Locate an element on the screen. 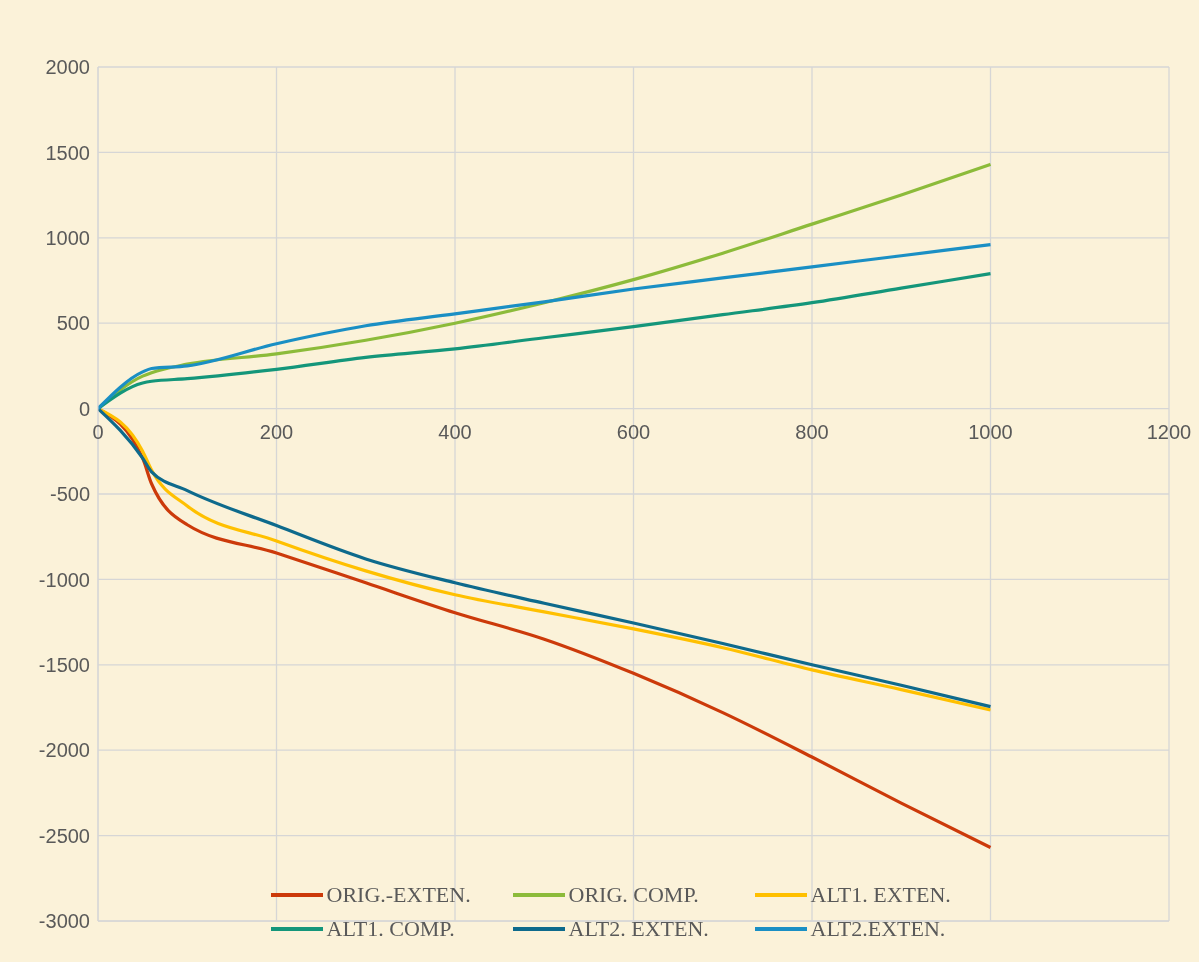  y-tick-label: -1000 is located at coordinates (64, 579).